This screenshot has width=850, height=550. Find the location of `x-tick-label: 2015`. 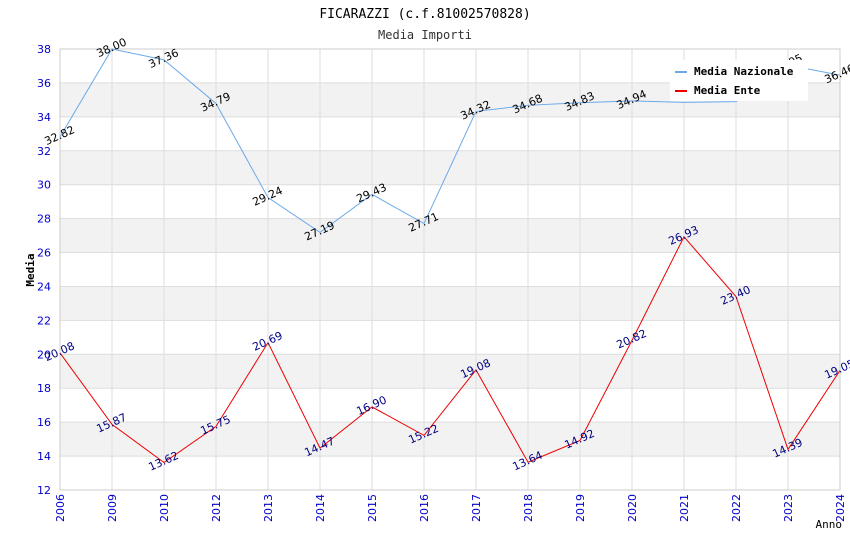

x-tick-label: 2015 is located at coordinates (372, 508).